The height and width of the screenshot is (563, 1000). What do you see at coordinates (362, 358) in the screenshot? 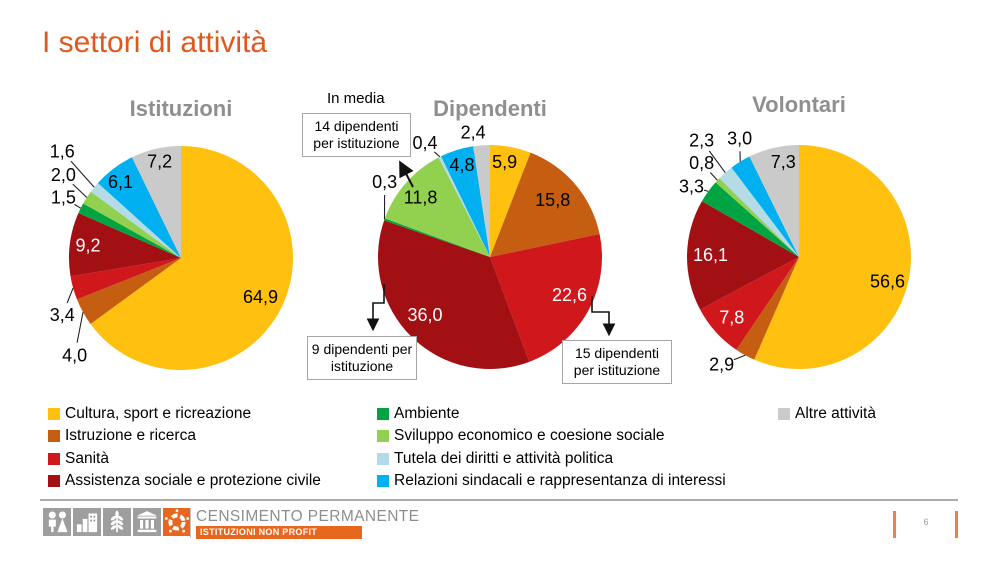
I see `callout-9-dipendenti: 9 dipendenti per istituzione` at bounding box center [362, 358].